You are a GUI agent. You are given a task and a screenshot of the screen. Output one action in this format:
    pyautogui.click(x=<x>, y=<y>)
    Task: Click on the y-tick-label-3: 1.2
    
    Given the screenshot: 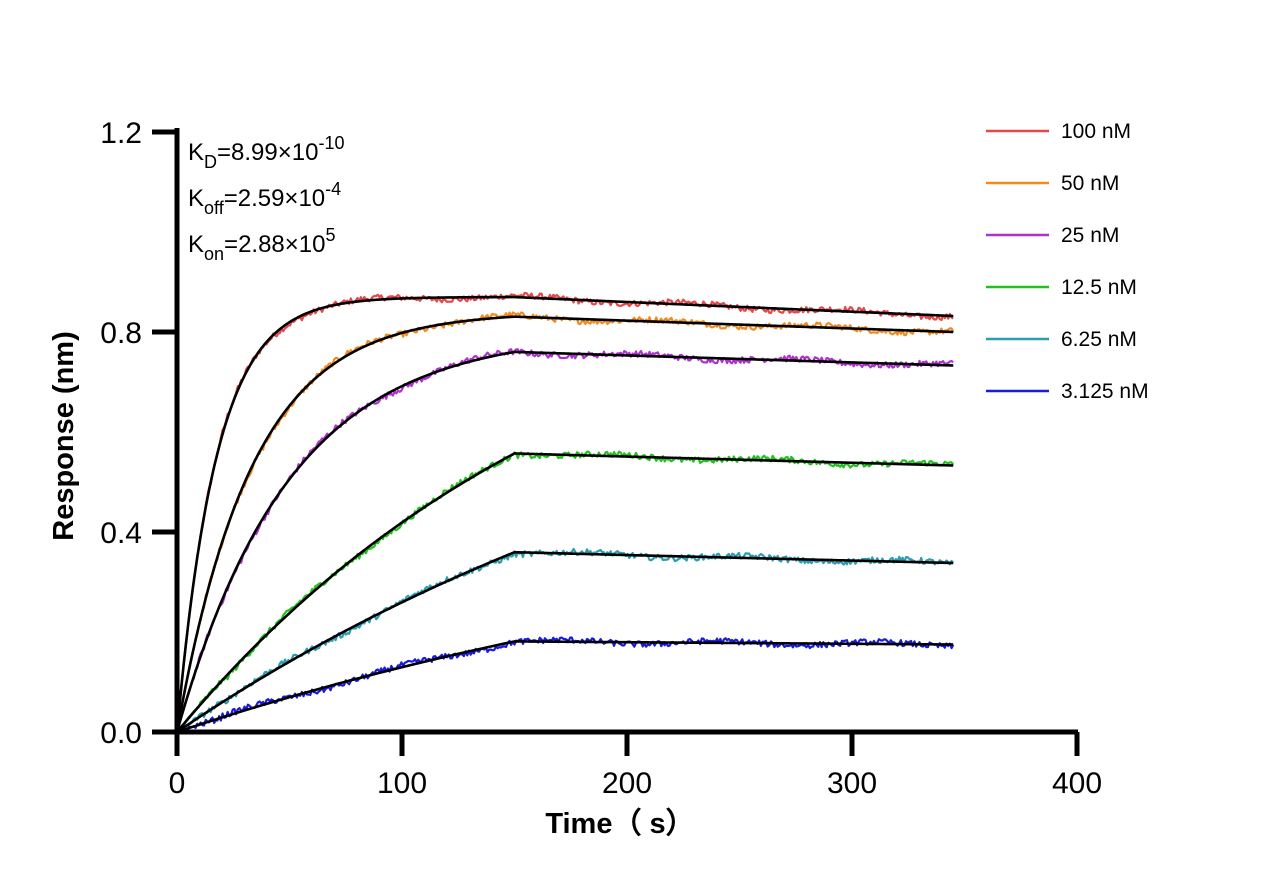 What is the action you would take?
    pyautogui.click(x=121, y=133)
    